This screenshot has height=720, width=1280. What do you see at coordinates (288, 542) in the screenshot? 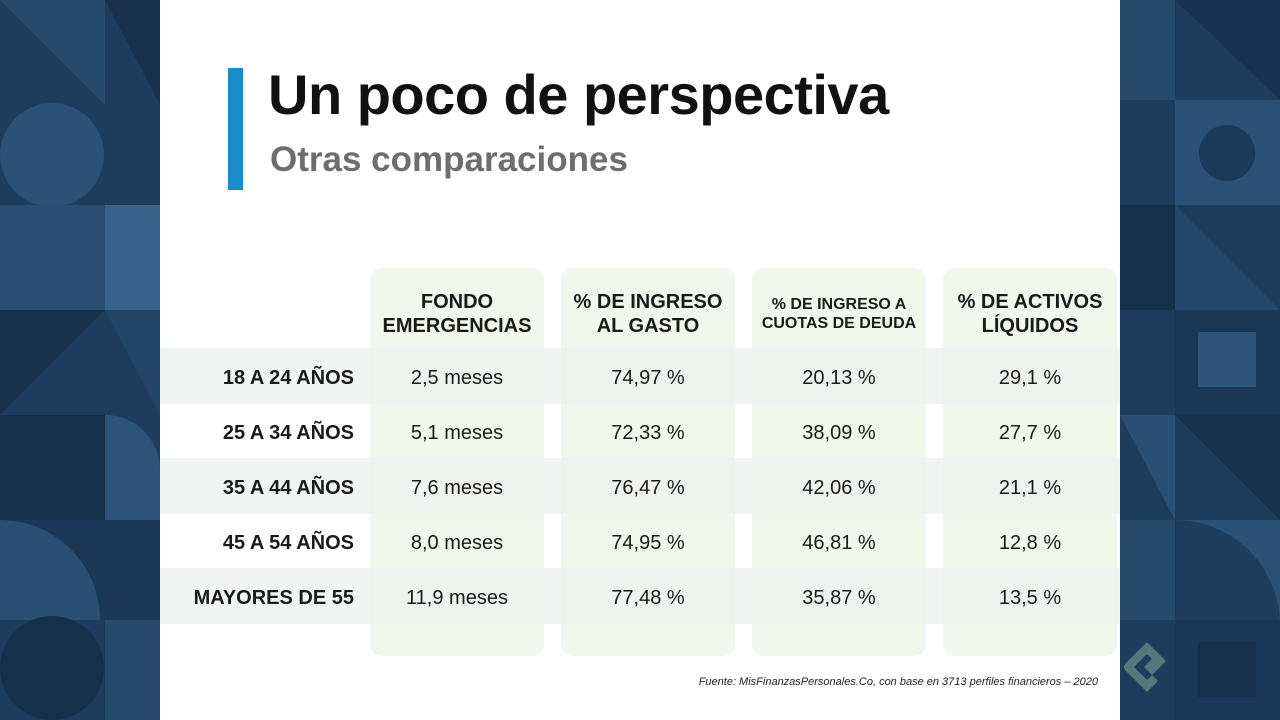
I see `row-label-45-54: 45 A 54 AÑOS` at bounding box center [288, 542].